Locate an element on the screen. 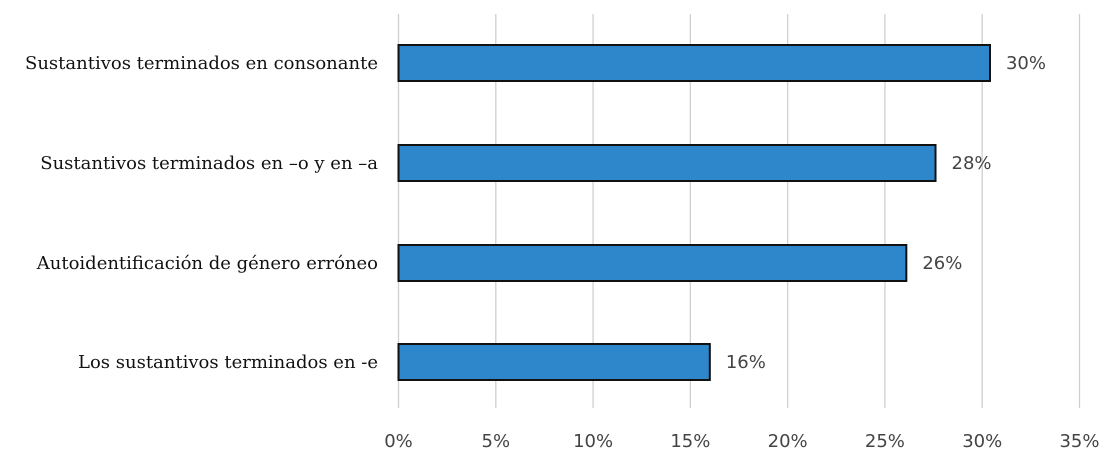 This screenshot has height=453, width=1107. data-label-0: 30% is located at coordinates (1026, 63).